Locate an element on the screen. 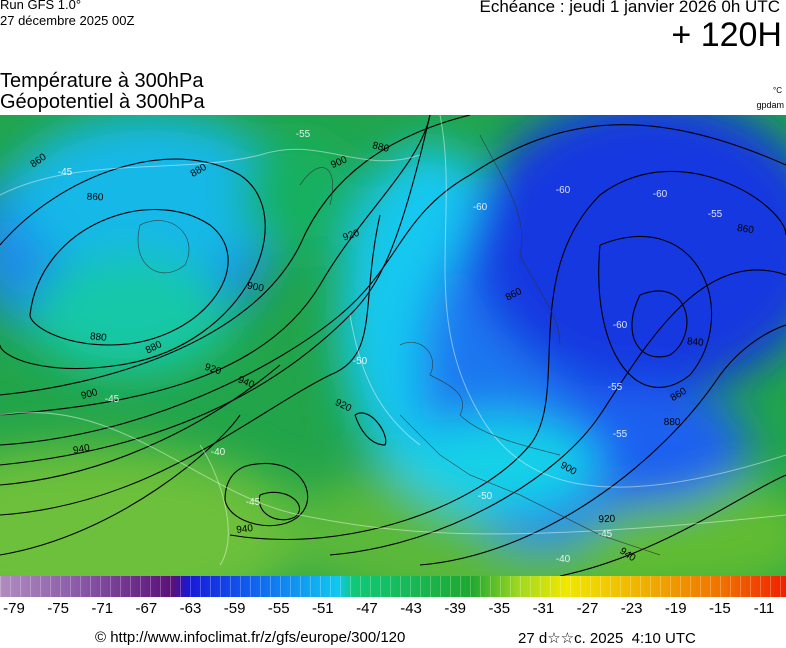 The height and width of the screenshot is (648, 786). colorbar-label: -47 is located at coordinates (367, 608).